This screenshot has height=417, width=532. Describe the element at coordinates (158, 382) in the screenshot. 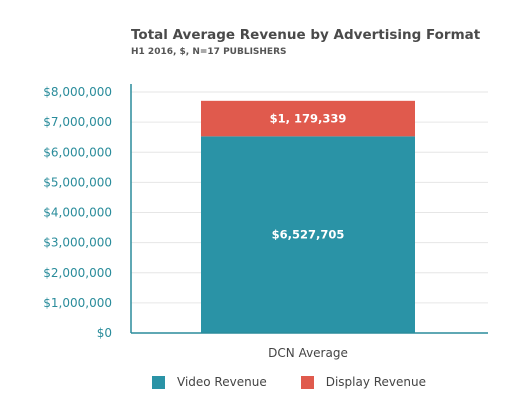

I see `legend-swatch-video` at that location.